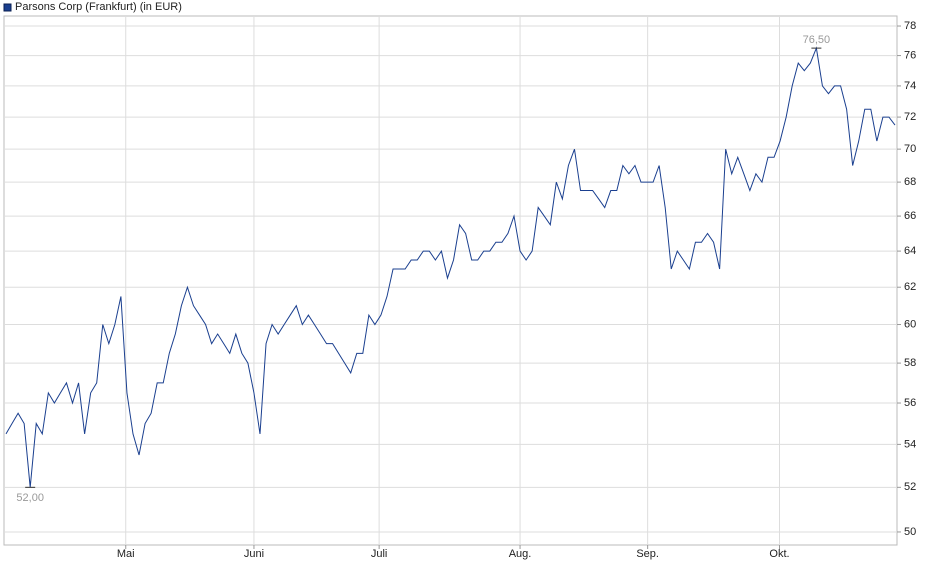 The width and height of the screenshot is (940, 584). Describe the element at coordinates (910, 26) in the screenshot. I see `y-tick-label: 78` at that location.